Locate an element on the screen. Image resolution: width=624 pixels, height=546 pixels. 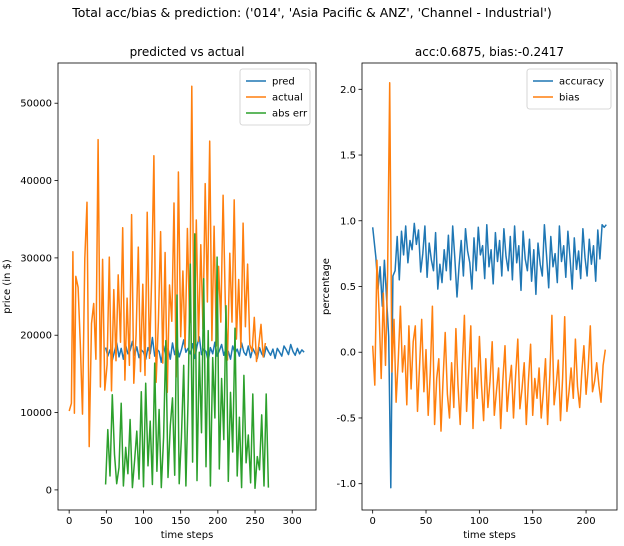
y-tick-label: 0 is located at coordinates (49, 490).